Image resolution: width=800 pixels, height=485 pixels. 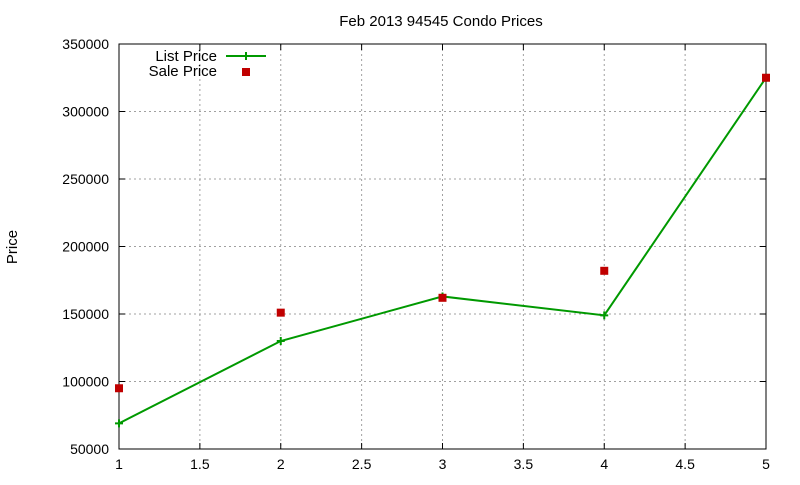 What do you see at coordinates (443, 464) in the screenshot?
I see `x-tick-label: 3` at bounding box center [443, 464].